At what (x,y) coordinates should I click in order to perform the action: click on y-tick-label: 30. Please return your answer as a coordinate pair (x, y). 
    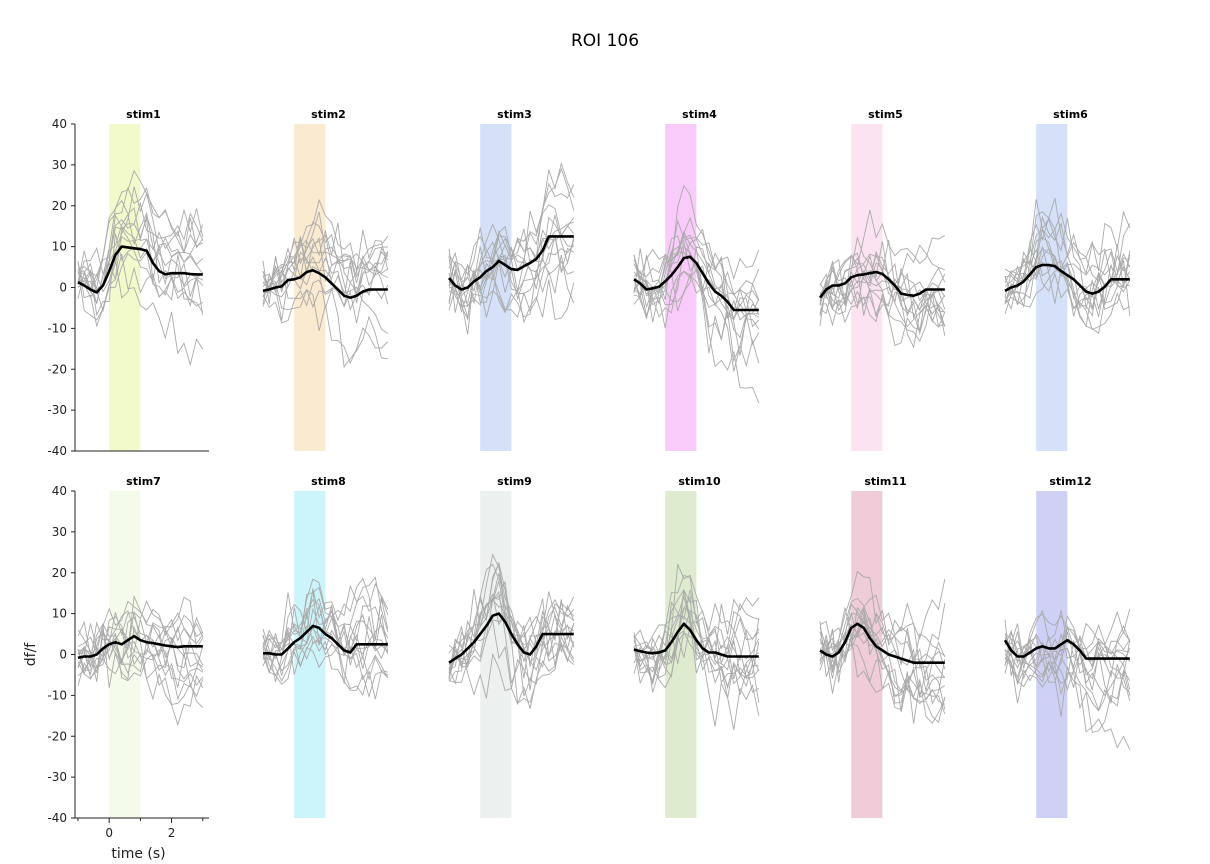
    Looking at the image, I should click on (59, 532).